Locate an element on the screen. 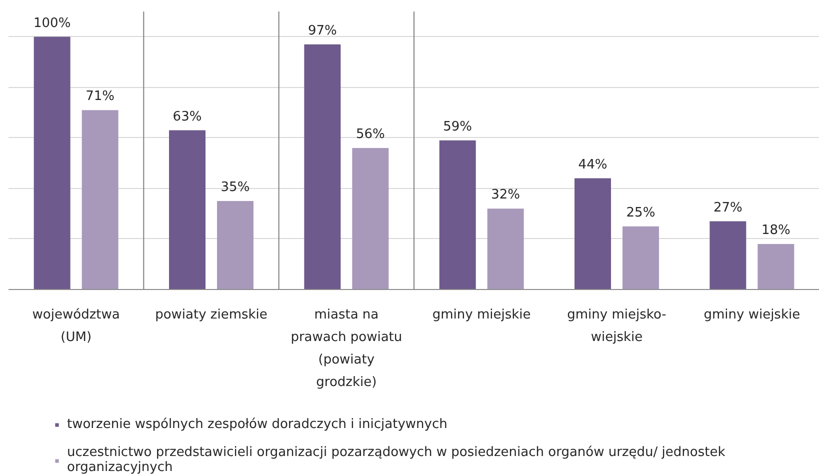  x-tick-label: miasta na prawach powiatu (powiaty grodzkie) is located at coordinates (346, 349).